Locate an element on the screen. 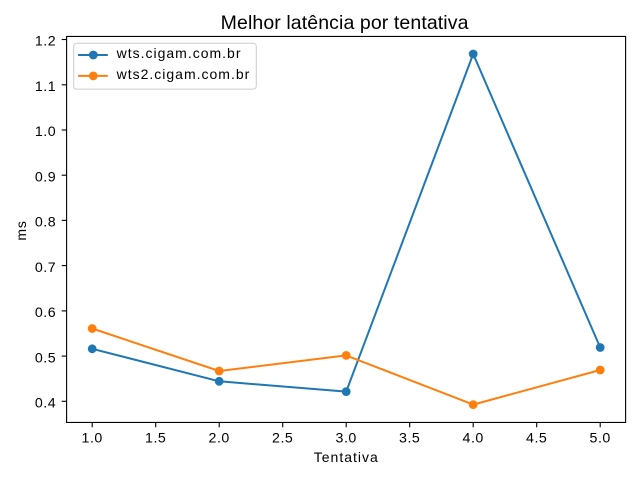 This screenshot has width=640, height=480. svg-text: 0.6 is located at coordinates (45, 313).